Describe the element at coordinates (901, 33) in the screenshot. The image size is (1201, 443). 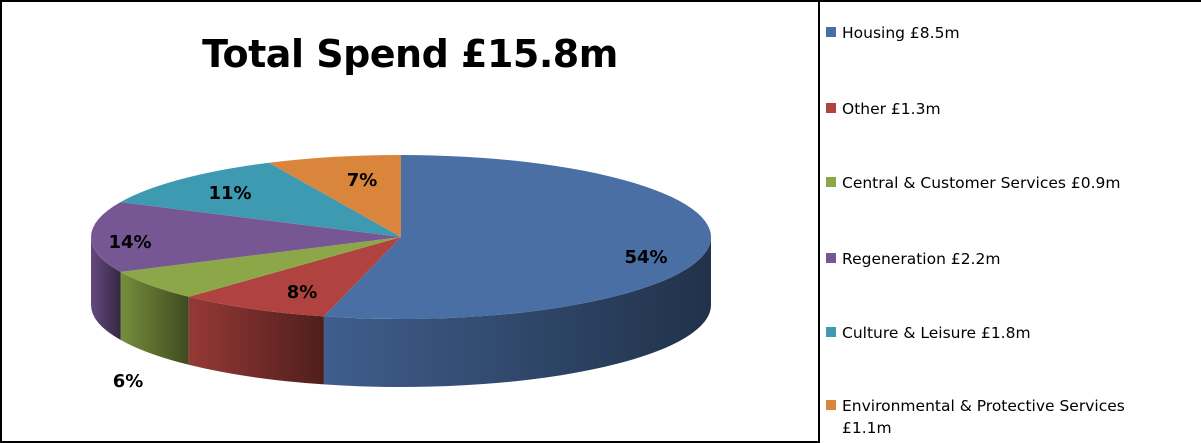
I see `legend-label-0: Housing £8.5m` at that location.